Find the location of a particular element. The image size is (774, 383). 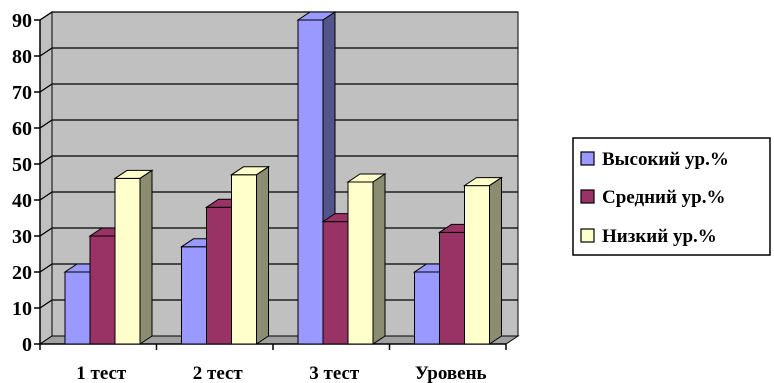

legend-box is located at coordinates (671, 196).